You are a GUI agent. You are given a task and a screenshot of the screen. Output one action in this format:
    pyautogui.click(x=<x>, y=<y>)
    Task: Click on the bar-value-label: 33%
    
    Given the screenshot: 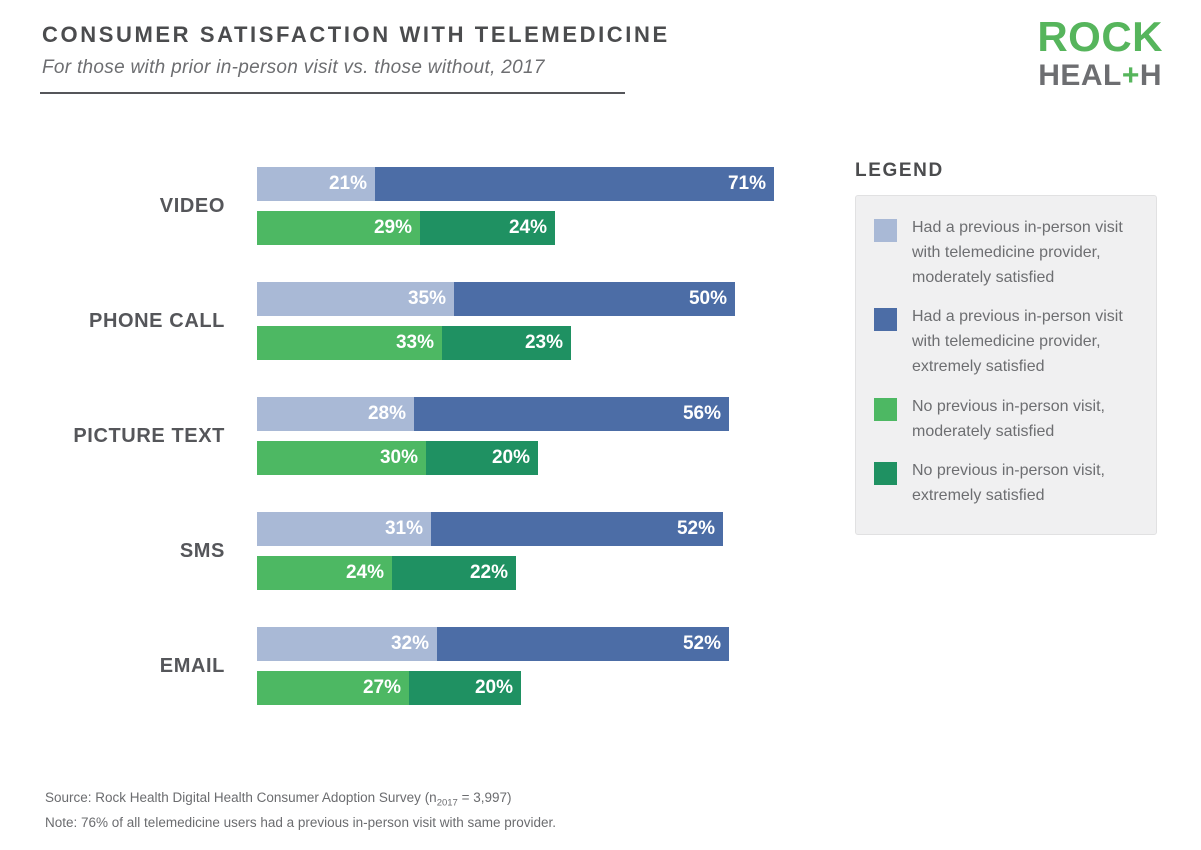 What is the action you would take?
    pyautogui.click(x=414, y=342)
    